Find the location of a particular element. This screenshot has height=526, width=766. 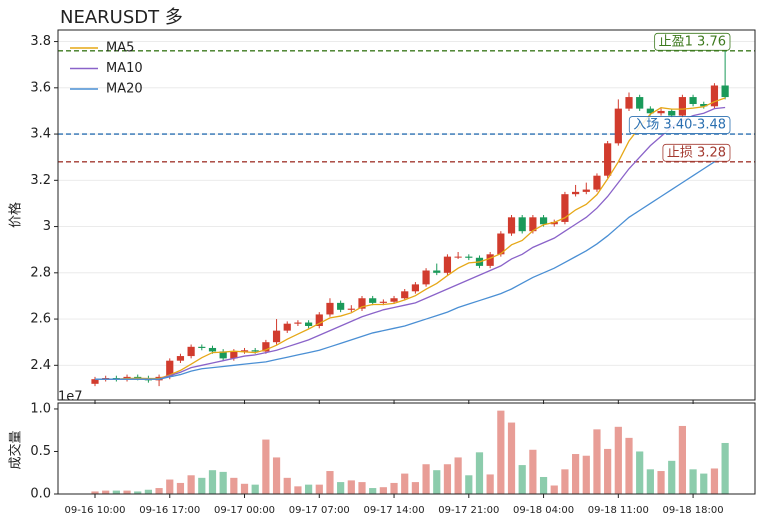

y-tick-label: 3 is located at coordinates (47, 226).